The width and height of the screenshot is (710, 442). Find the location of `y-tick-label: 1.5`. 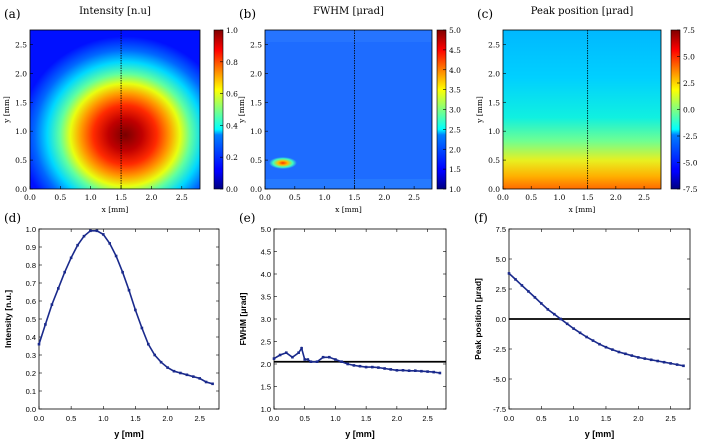

y-tick-label: 1.5 is located at coordinates (266, 387).